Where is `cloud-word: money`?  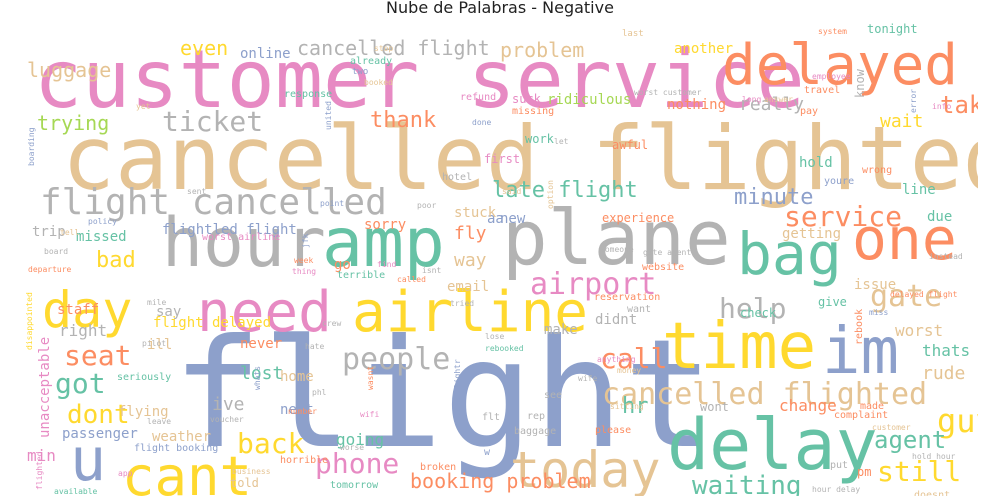 cloud-word: money is located at coordinates (629, 370).